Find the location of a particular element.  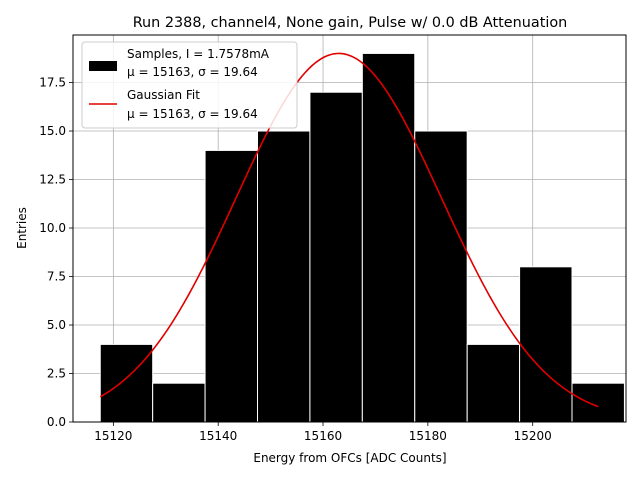

y-axis-label: Entries is located at coordinates (22, 228).